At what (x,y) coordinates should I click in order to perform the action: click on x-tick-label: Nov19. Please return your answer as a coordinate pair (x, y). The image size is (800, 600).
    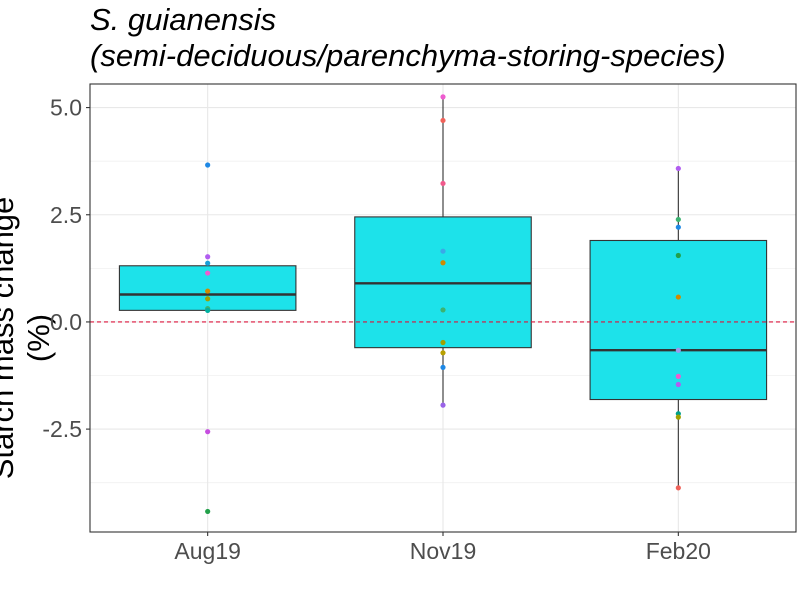
    Looking at the image, I should click on (443, 551).